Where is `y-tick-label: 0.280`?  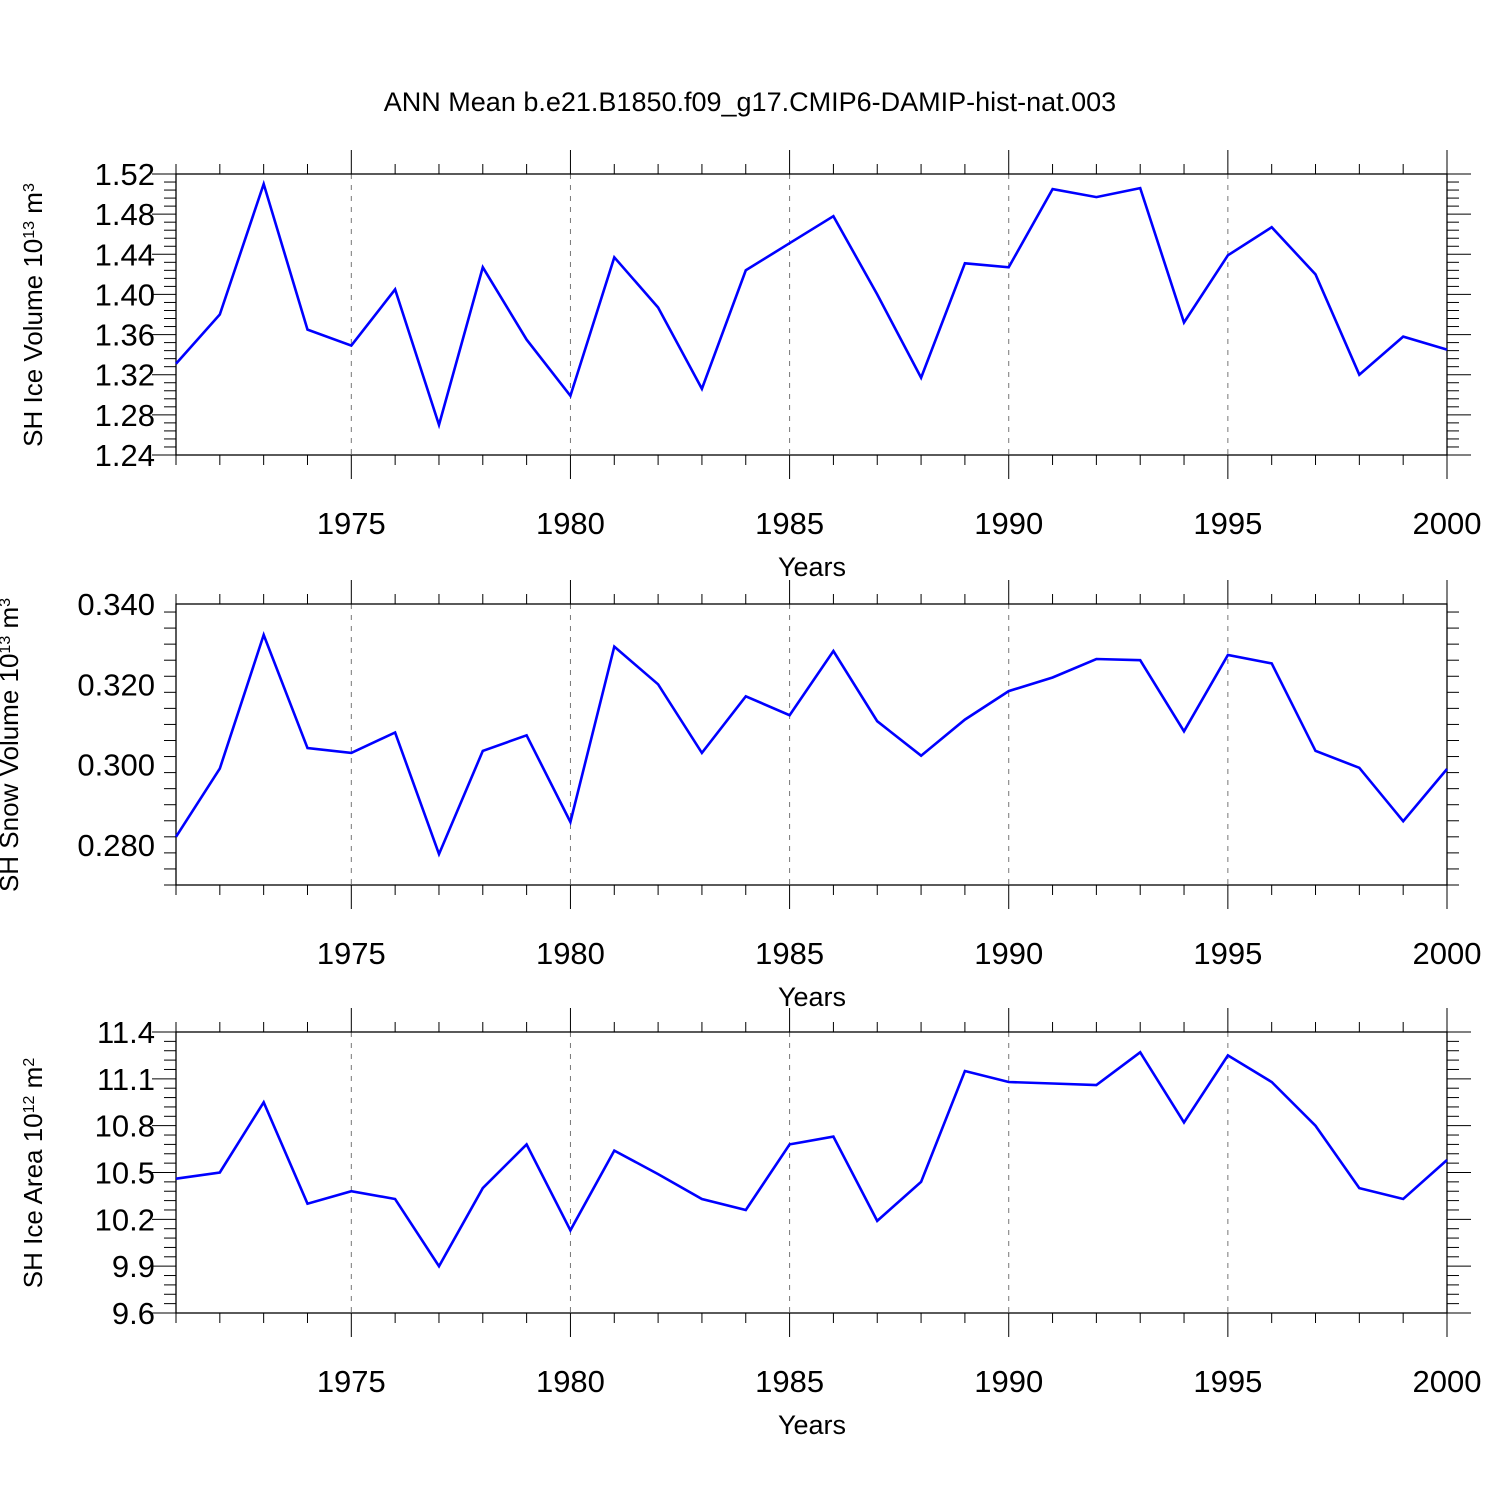 y-tick-label: 0.280 is located at coordinates (116, 845).